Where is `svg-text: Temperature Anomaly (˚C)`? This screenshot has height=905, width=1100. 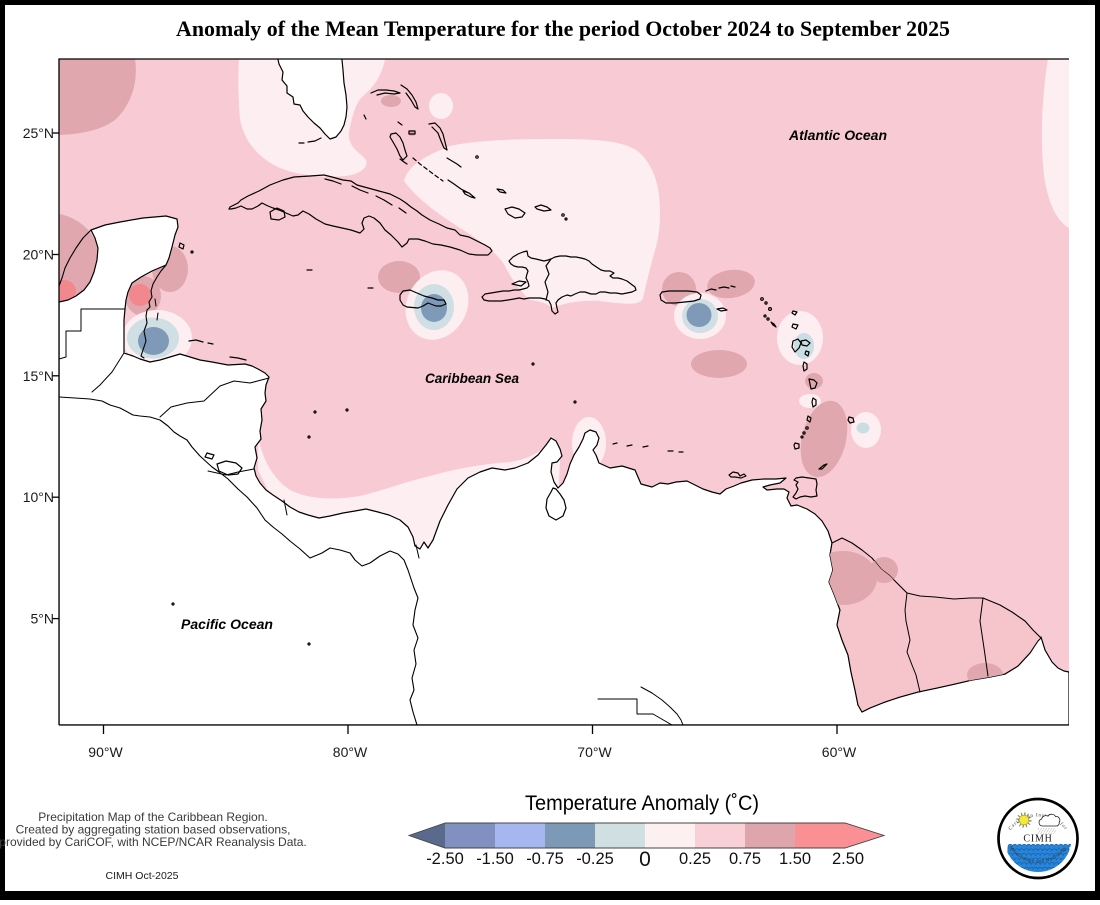 svg-text: Temperature Anomaly (˚C) is located at coordinates (642, 803).